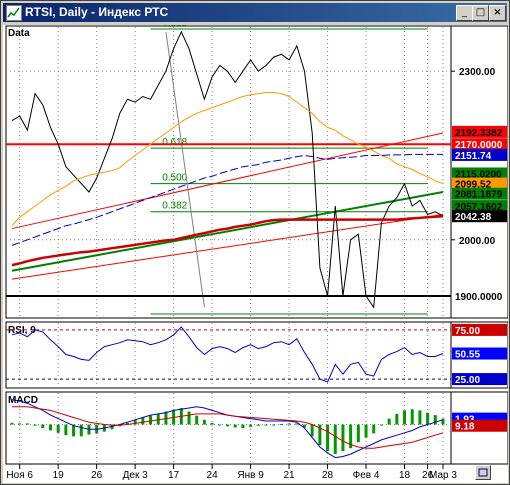 The height and width of the screenshot is (485, 510). What do you see at coordinates (174, 206) in the screenshot?
I see `fibonacci-label: 0.382` at bounding box center [174, 206].